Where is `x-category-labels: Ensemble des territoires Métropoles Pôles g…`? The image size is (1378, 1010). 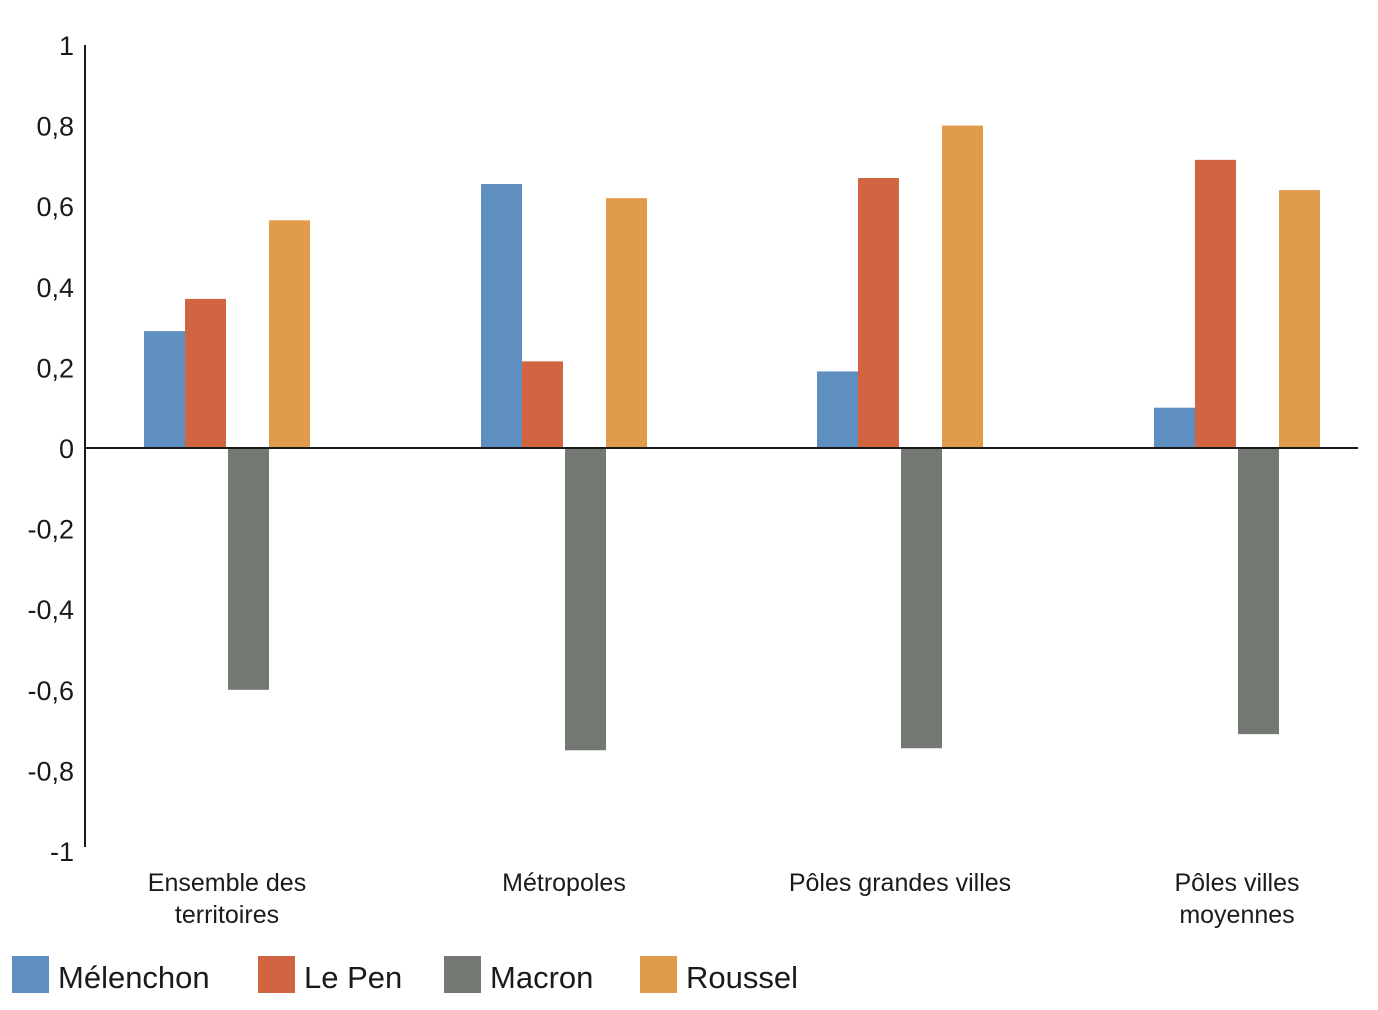
x-category-labels: Ensemble des territoires Métropoles Pôles g… is located at coordinates (724, 899).